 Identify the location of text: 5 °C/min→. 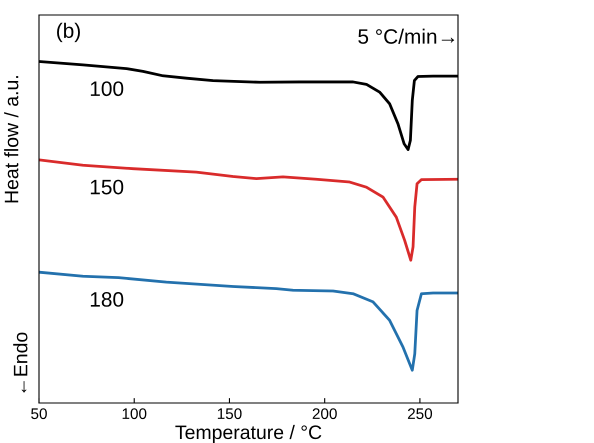
(406, 36).